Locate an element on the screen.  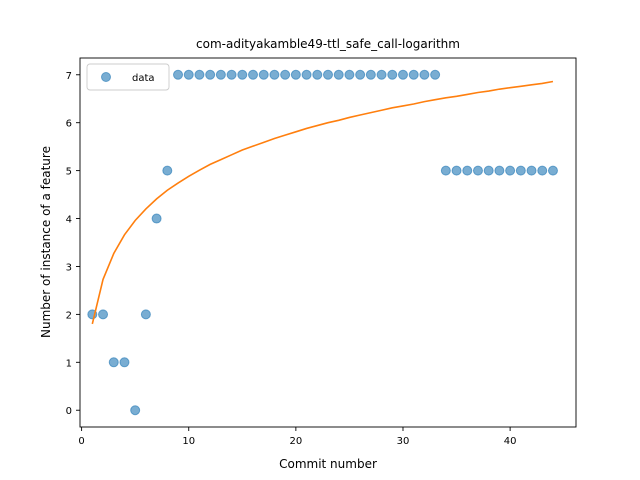
y-tick-label: 7 is located at coordinates (69, 76).